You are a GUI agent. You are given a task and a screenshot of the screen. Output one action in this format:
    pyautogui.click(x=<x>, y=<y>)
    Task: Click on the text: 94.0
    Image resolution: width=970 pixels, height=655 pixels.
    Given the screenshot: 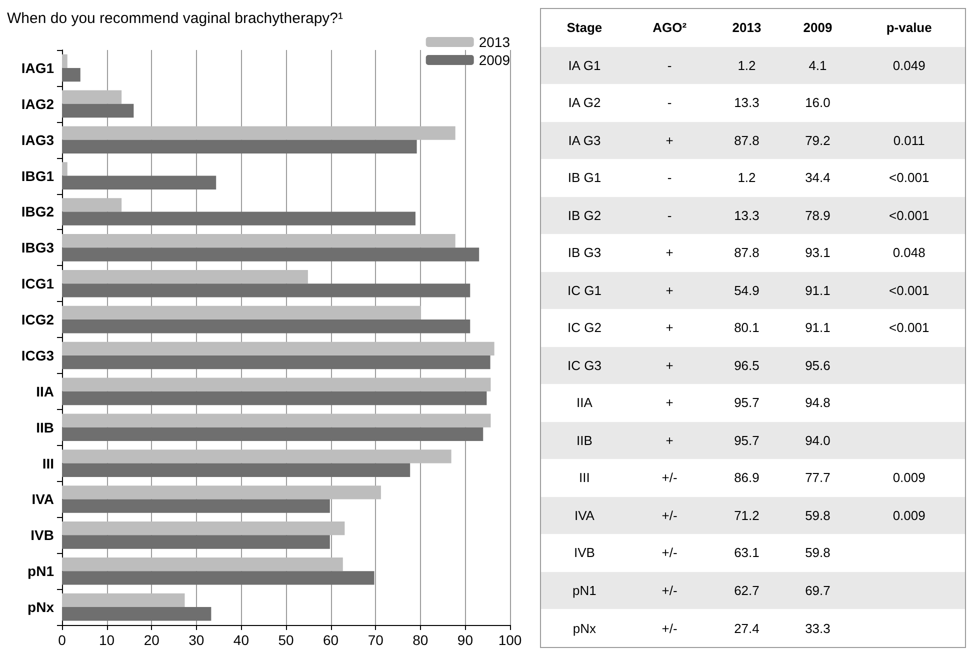 What is the action you would take?
    pyautogui.click(x=818, y=441)
    